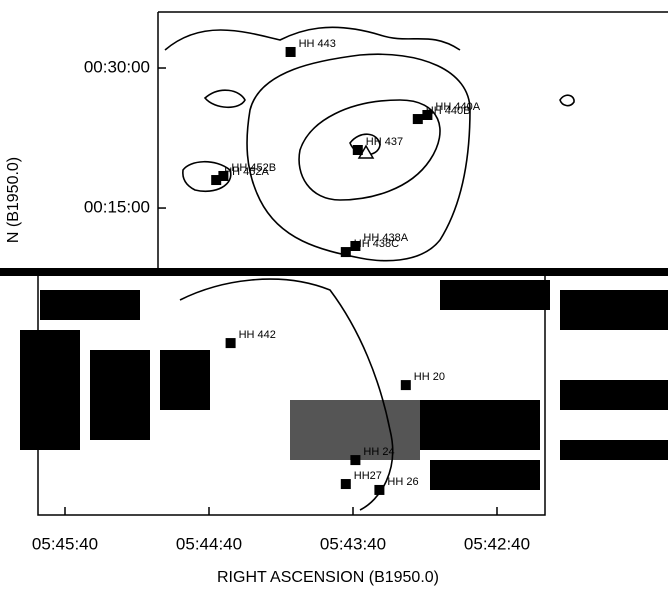  What do you see at coordinates (317, 44) in the screenshot?
I see `point-label: HH 443` at bounding box center [317, 44].